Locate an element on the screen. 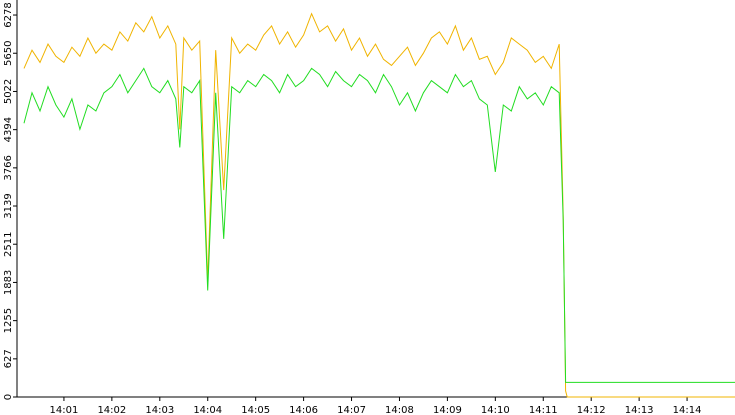  y-tick-label: 3139 is located at coordinates (8, 205).